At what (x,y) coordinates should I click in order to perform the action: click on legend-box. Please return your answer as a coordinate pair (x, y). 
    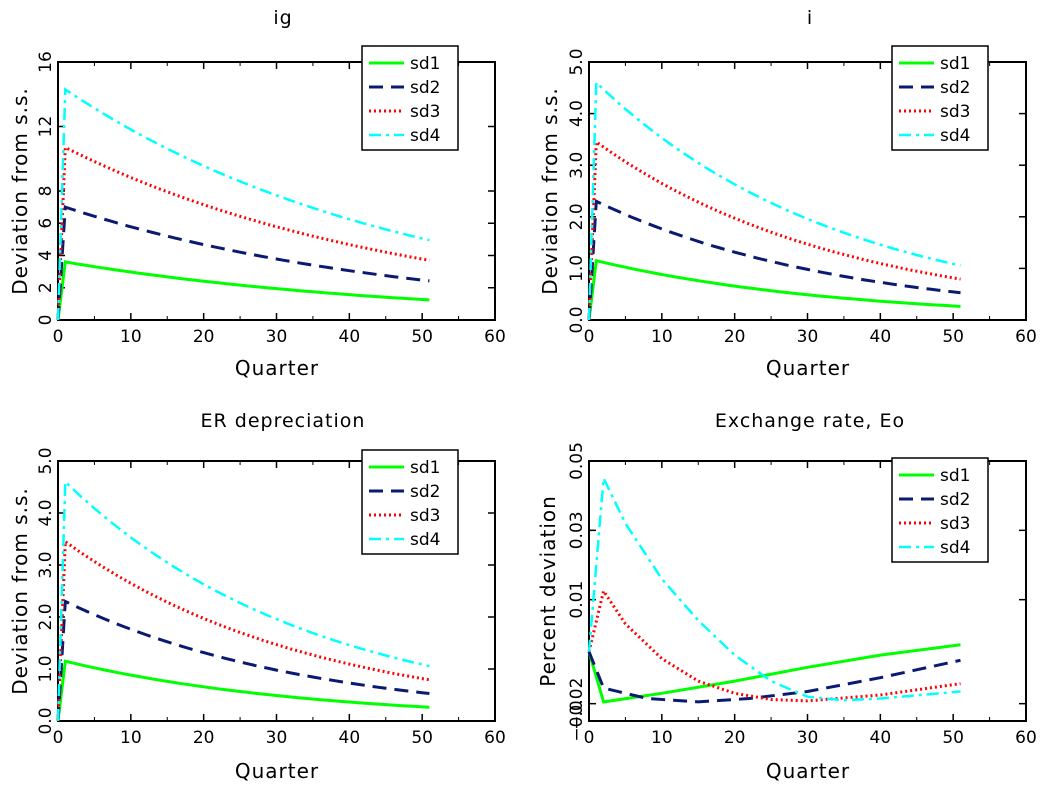
    Looking at the image, I should click on (940, 510).